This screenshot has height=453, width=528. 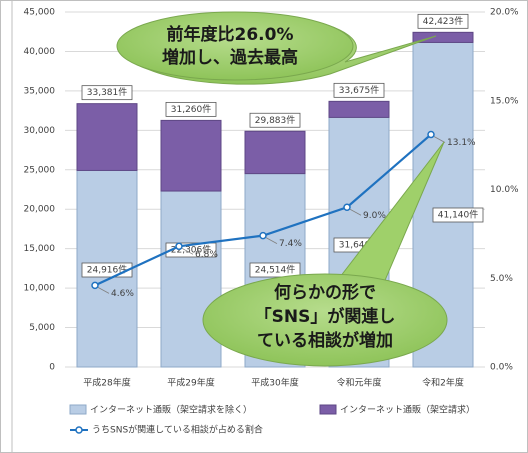 What do you see at coordinates (325, 340) in the screenshot?
I see `callout-text: ている相談が増加` at bounding box center [325, 340].